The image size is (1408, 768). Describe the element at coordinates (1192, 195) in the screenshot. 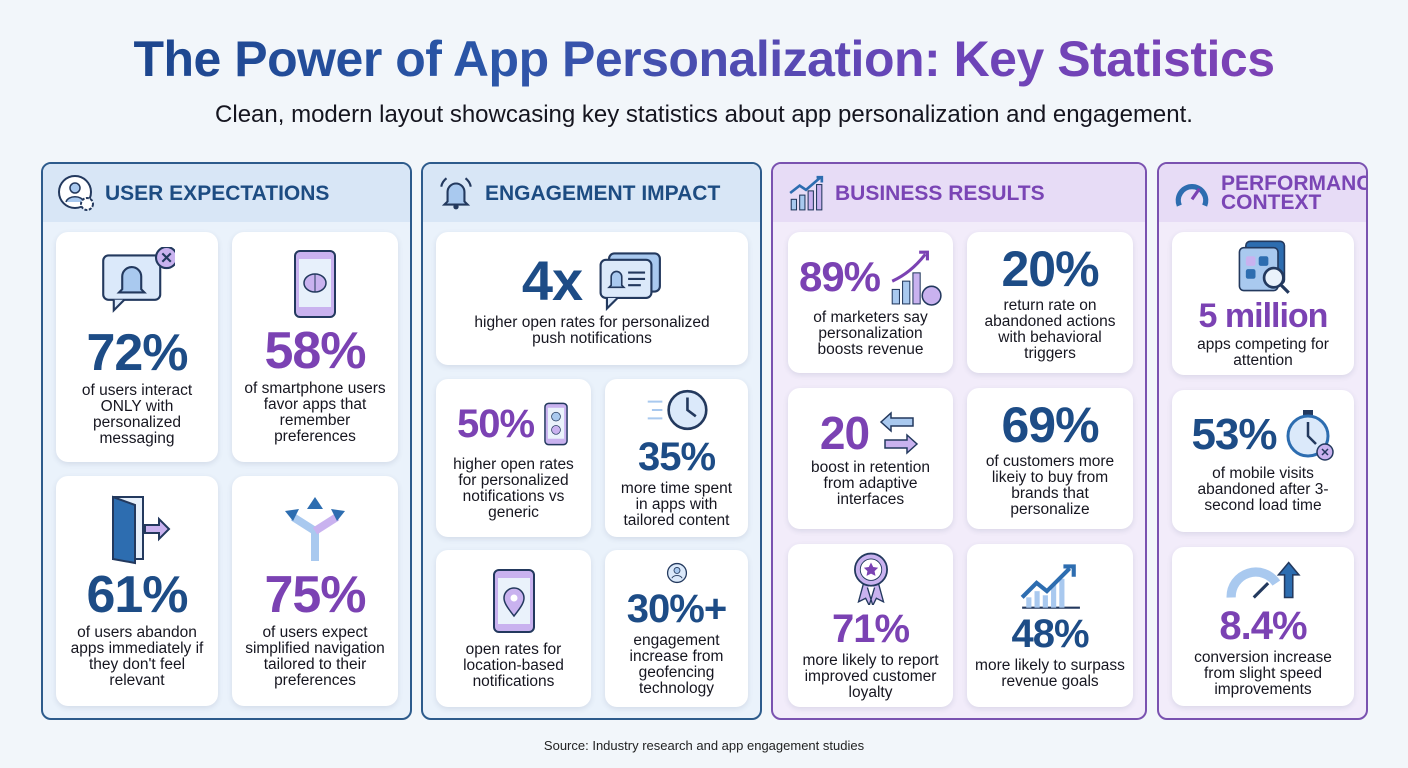

I see `speedometer-icon` at that location.